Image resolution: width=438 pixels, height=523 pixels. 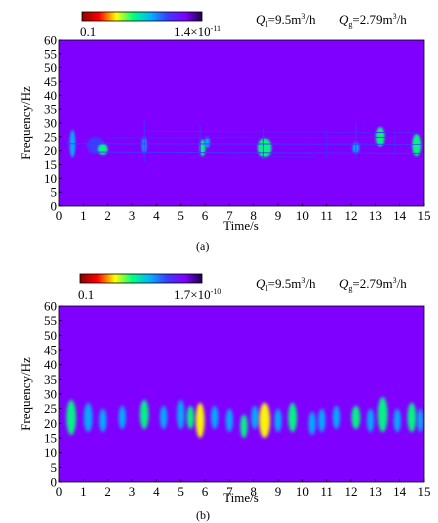 I want to click on x-ticks-b: 0 1 2 3 4 5 6 7 8 9 10 11 12 13 14 15, so click(x=243, y=489).